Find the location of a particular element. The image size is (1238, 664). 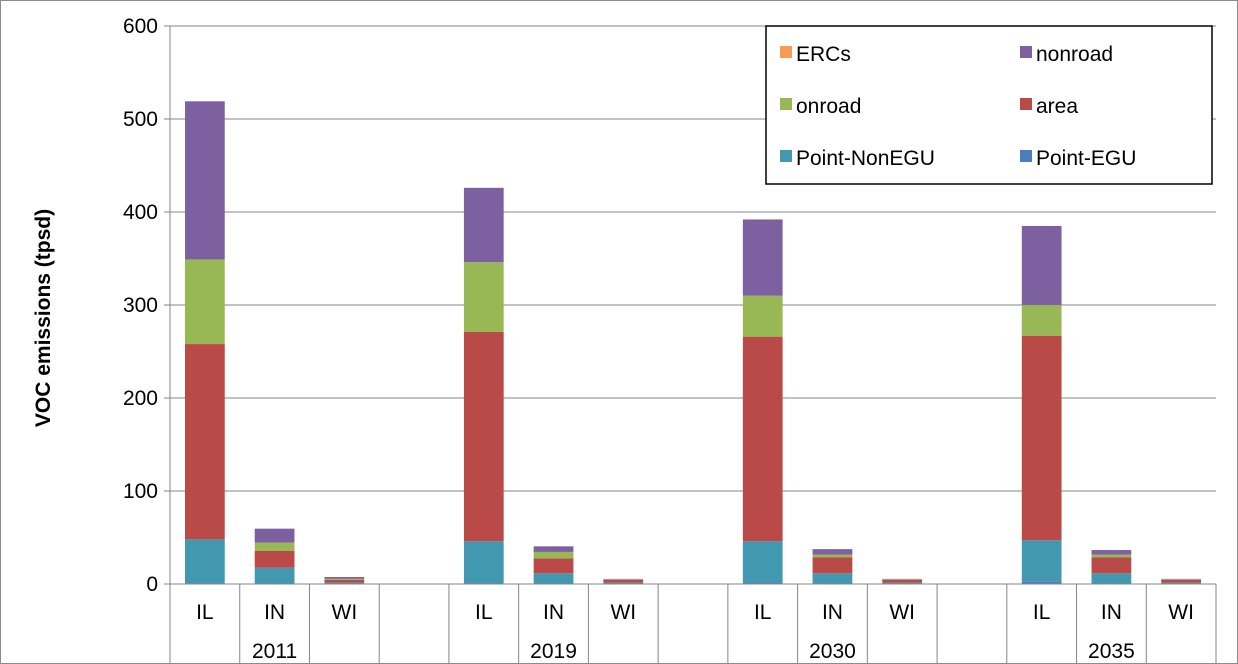

y-tick-label-200: 200 is located at coordinates (140, 398).